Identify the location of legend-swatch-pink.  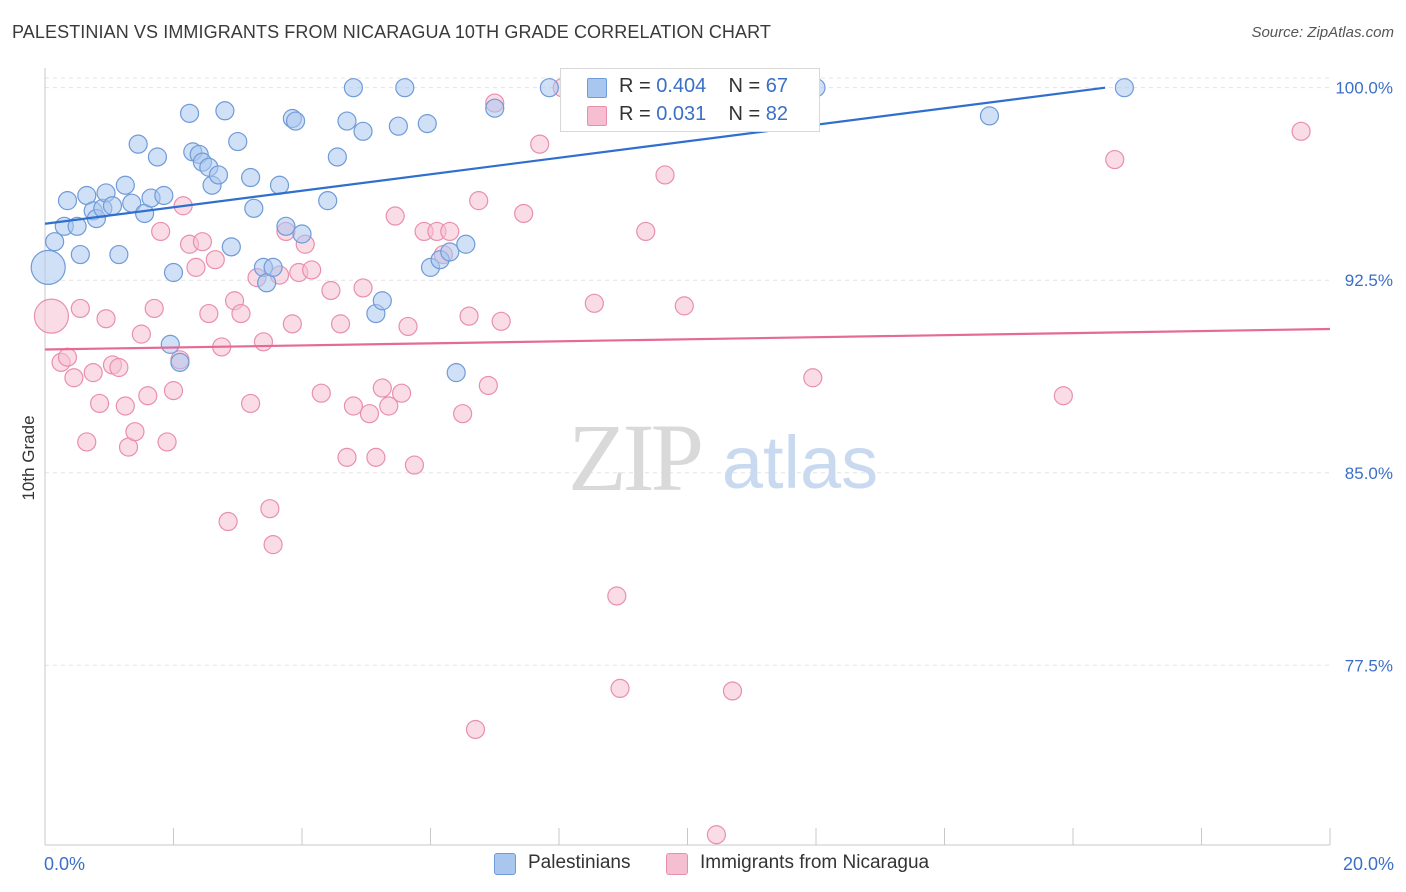
(597, 116).